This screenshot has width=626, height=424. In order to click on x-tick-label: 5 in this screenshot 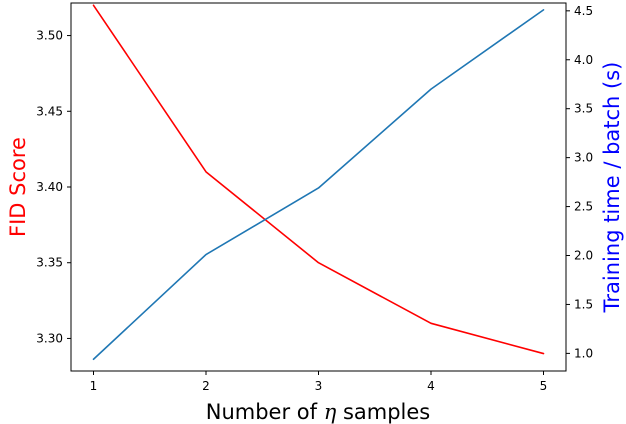, I will do `click(544, 386)`.